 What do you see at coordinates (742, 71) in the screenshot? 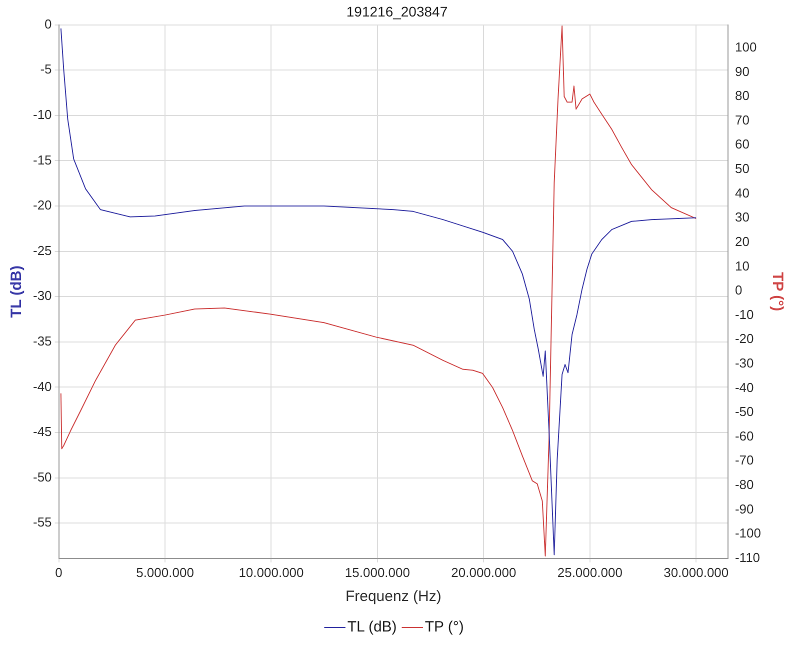
I see `y2-tick-label: 90` at bounding box center [742, 71].